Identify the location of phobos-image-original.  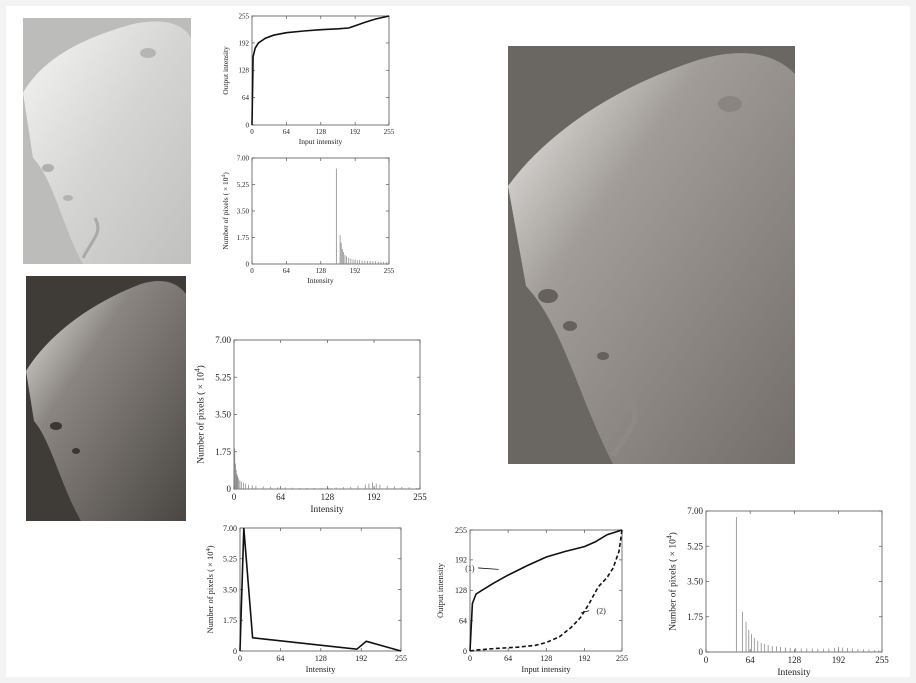
(107, 141).